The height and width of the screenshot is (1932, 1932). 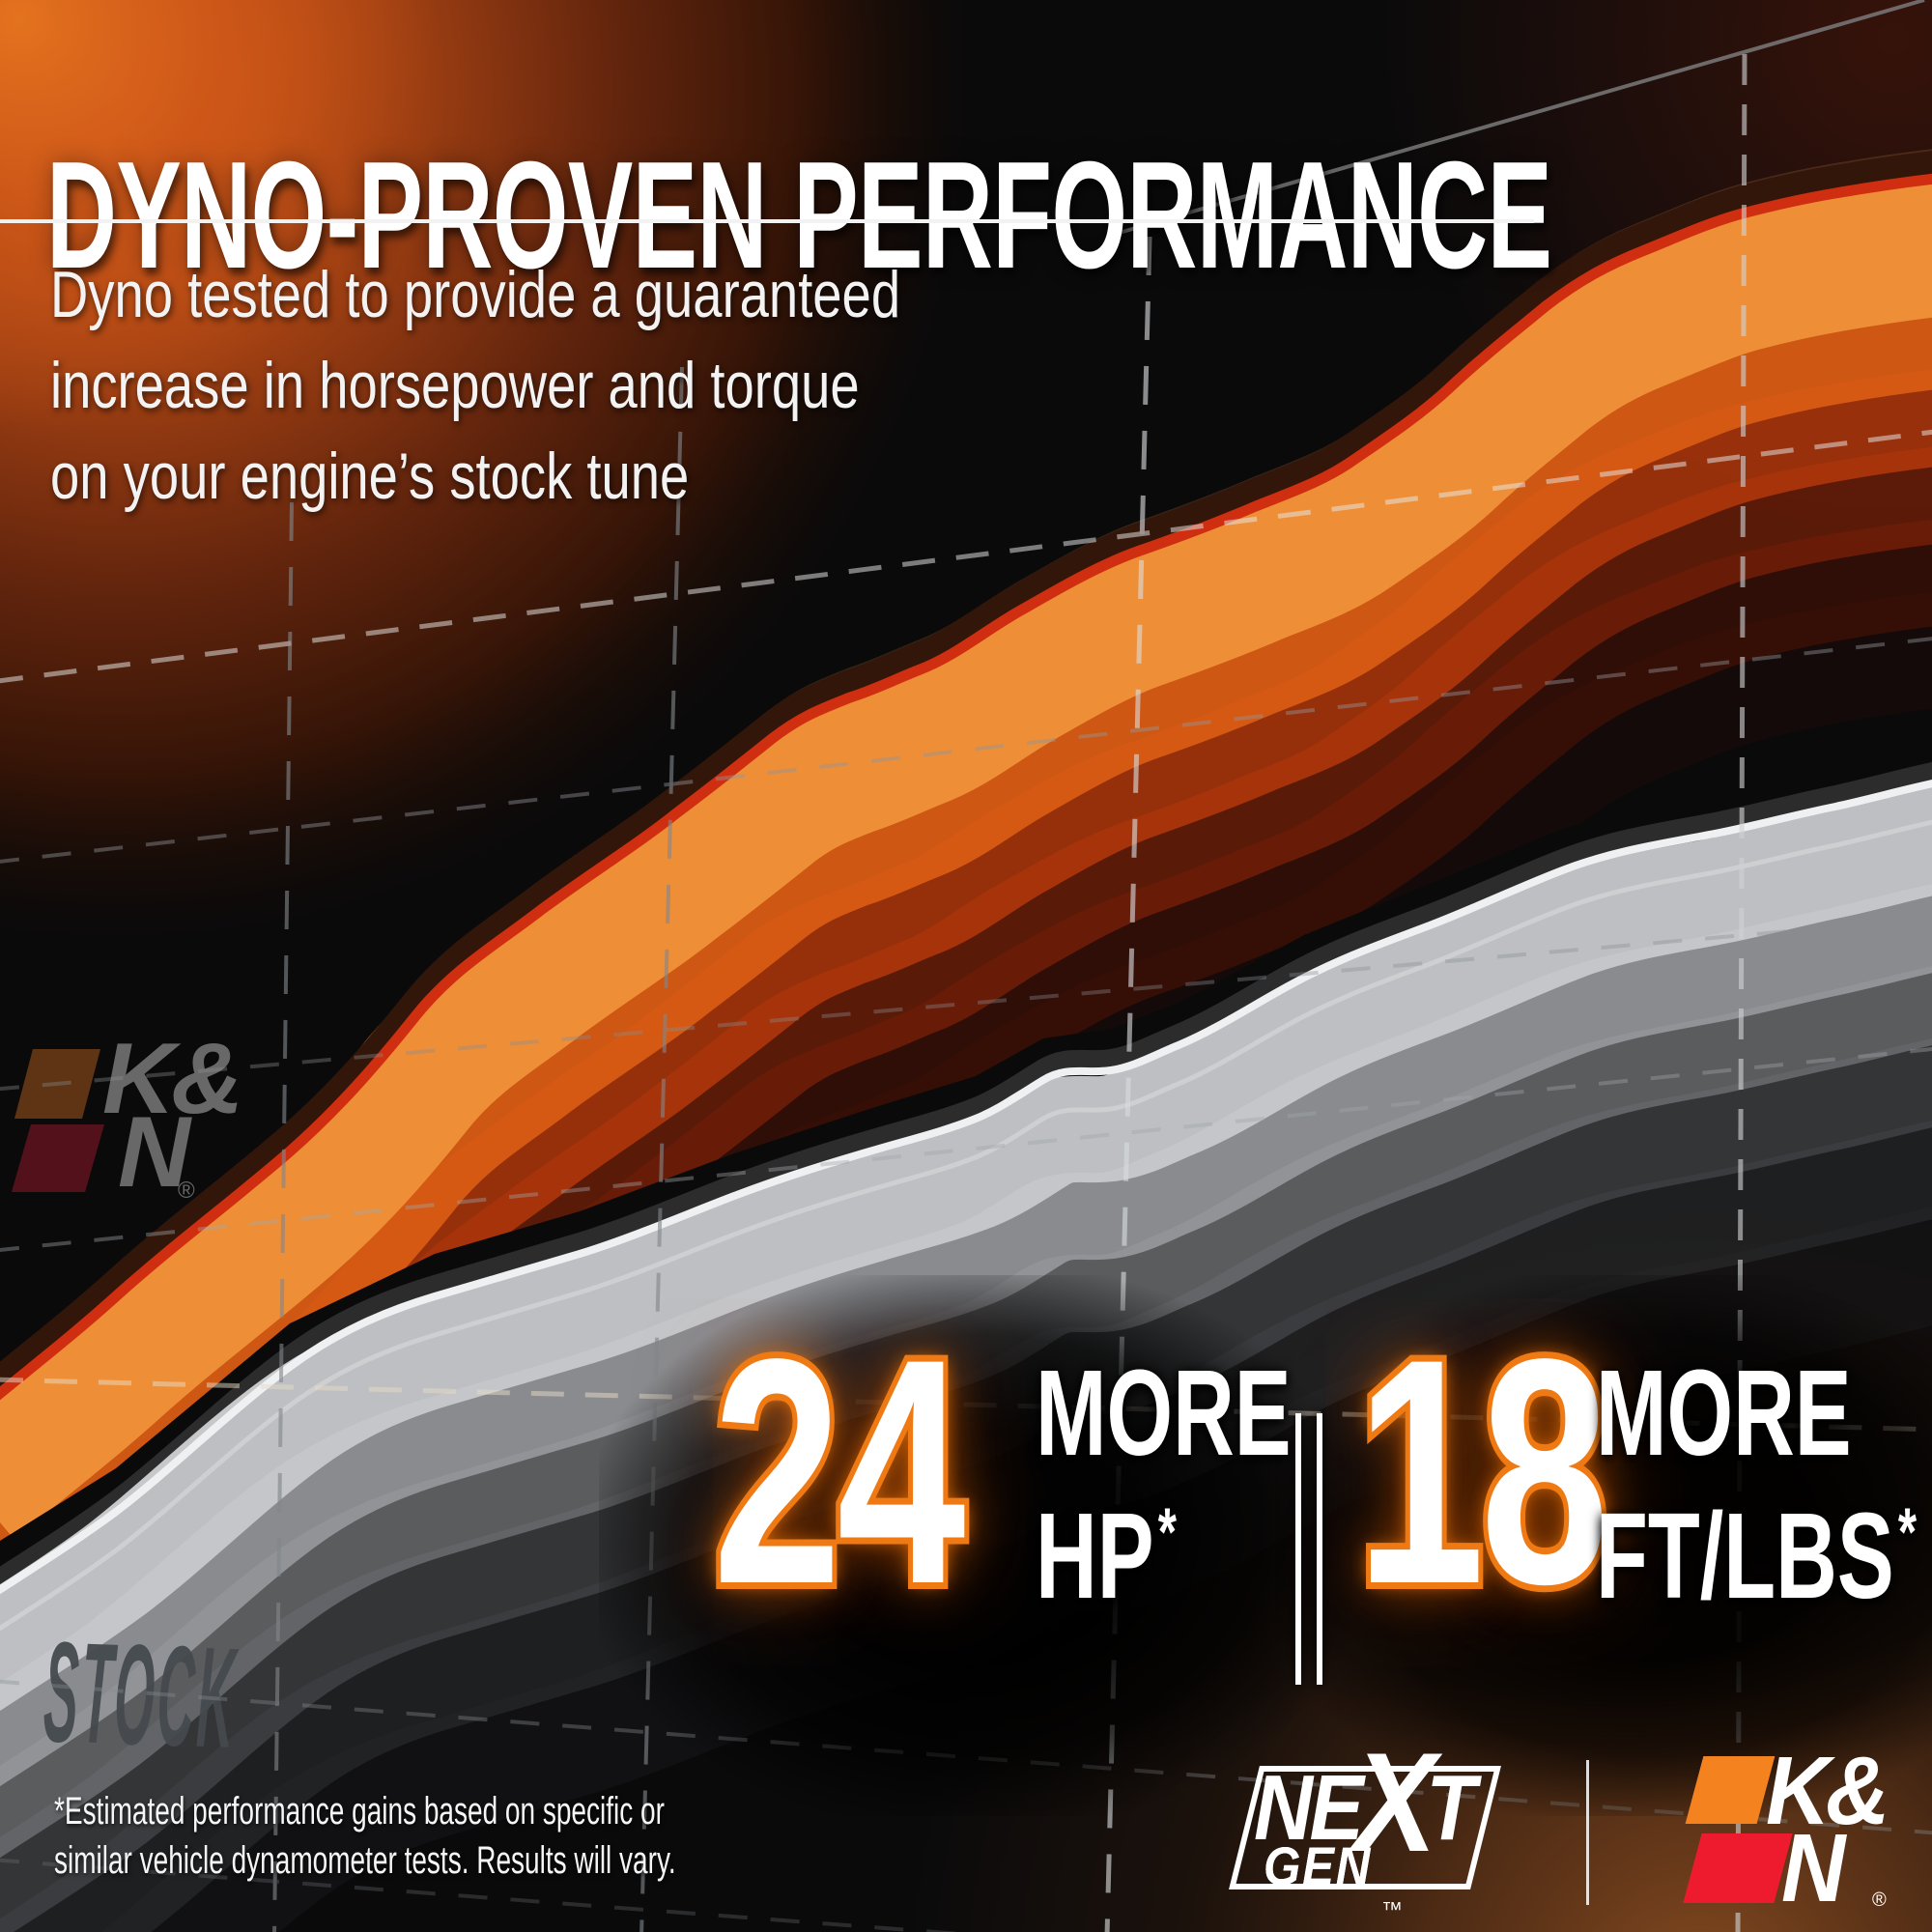 I want to click on hp-more-label: MORE, so click(x=1164, y=1413).